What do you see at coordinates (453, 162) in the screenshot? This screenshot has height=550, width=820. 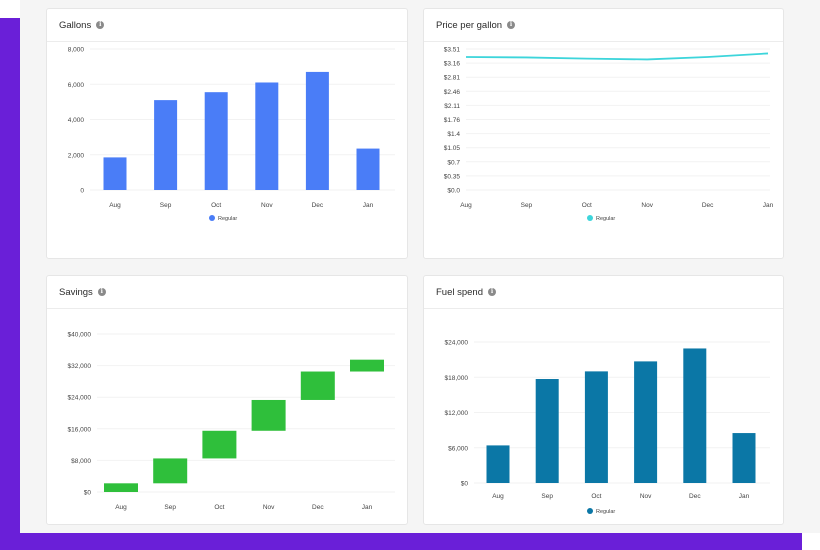 I see `y-tick-label: $0.7` at bounding box center [453, 162].